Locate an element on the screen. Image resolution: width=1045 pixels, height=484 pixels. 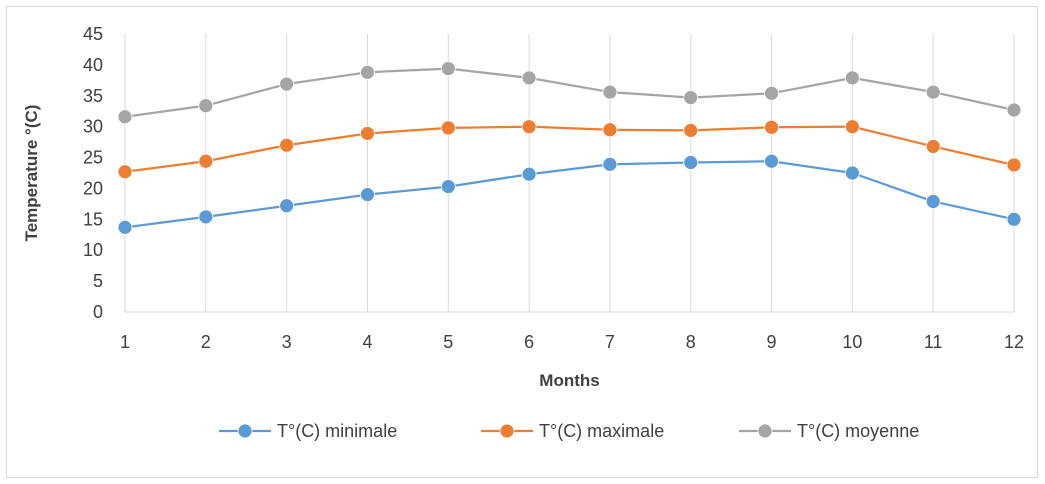
y-tick-label: 15 is located at coordinates (93, 219).